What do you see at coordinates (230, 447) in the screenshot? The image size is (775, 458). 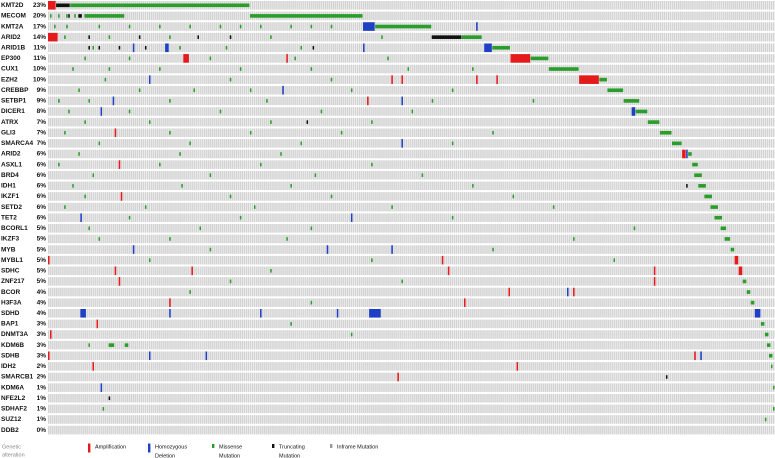 I see `legend-label: Missense` at bounding box center [230, 447].